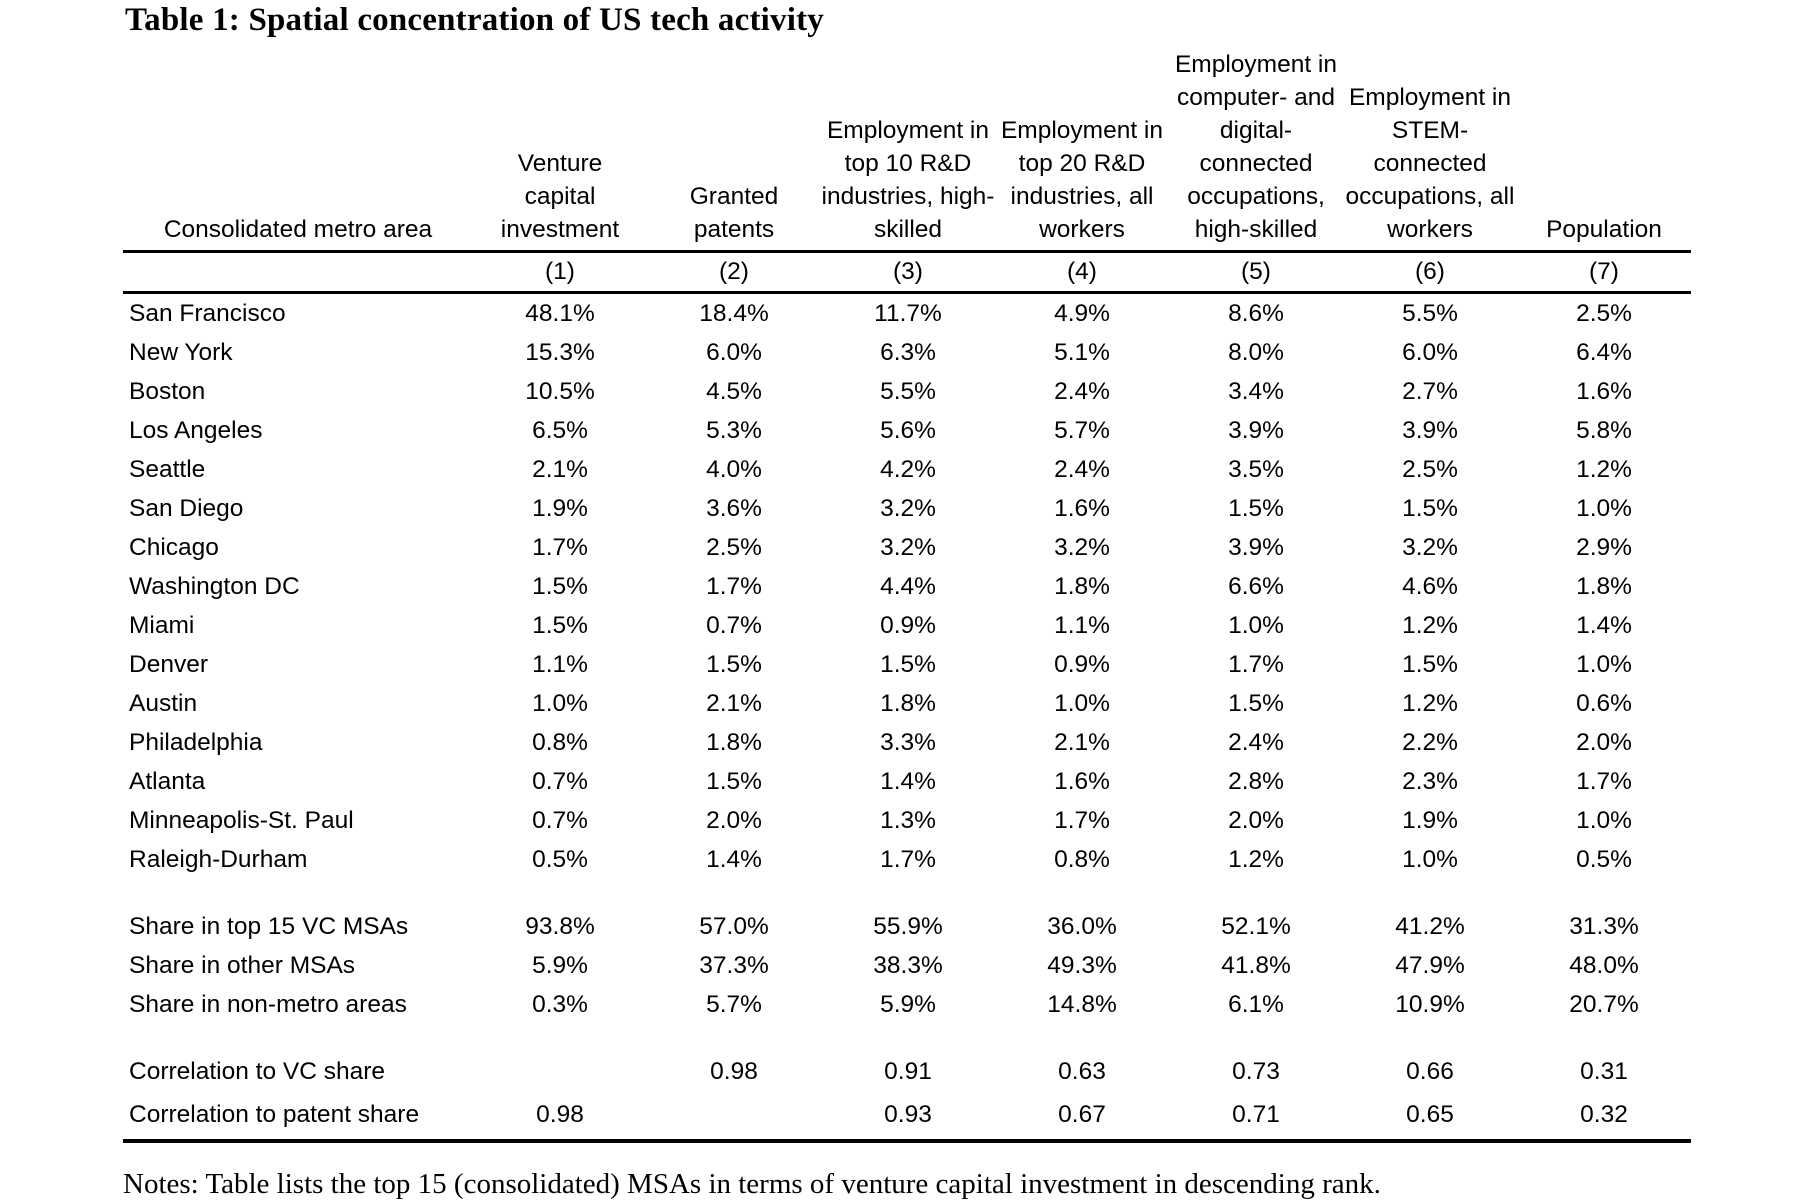  What do you see at coordinates (734, 391) in the screenshot?
I see `table-cell: 4.5%` at bounding box center [734, 391].